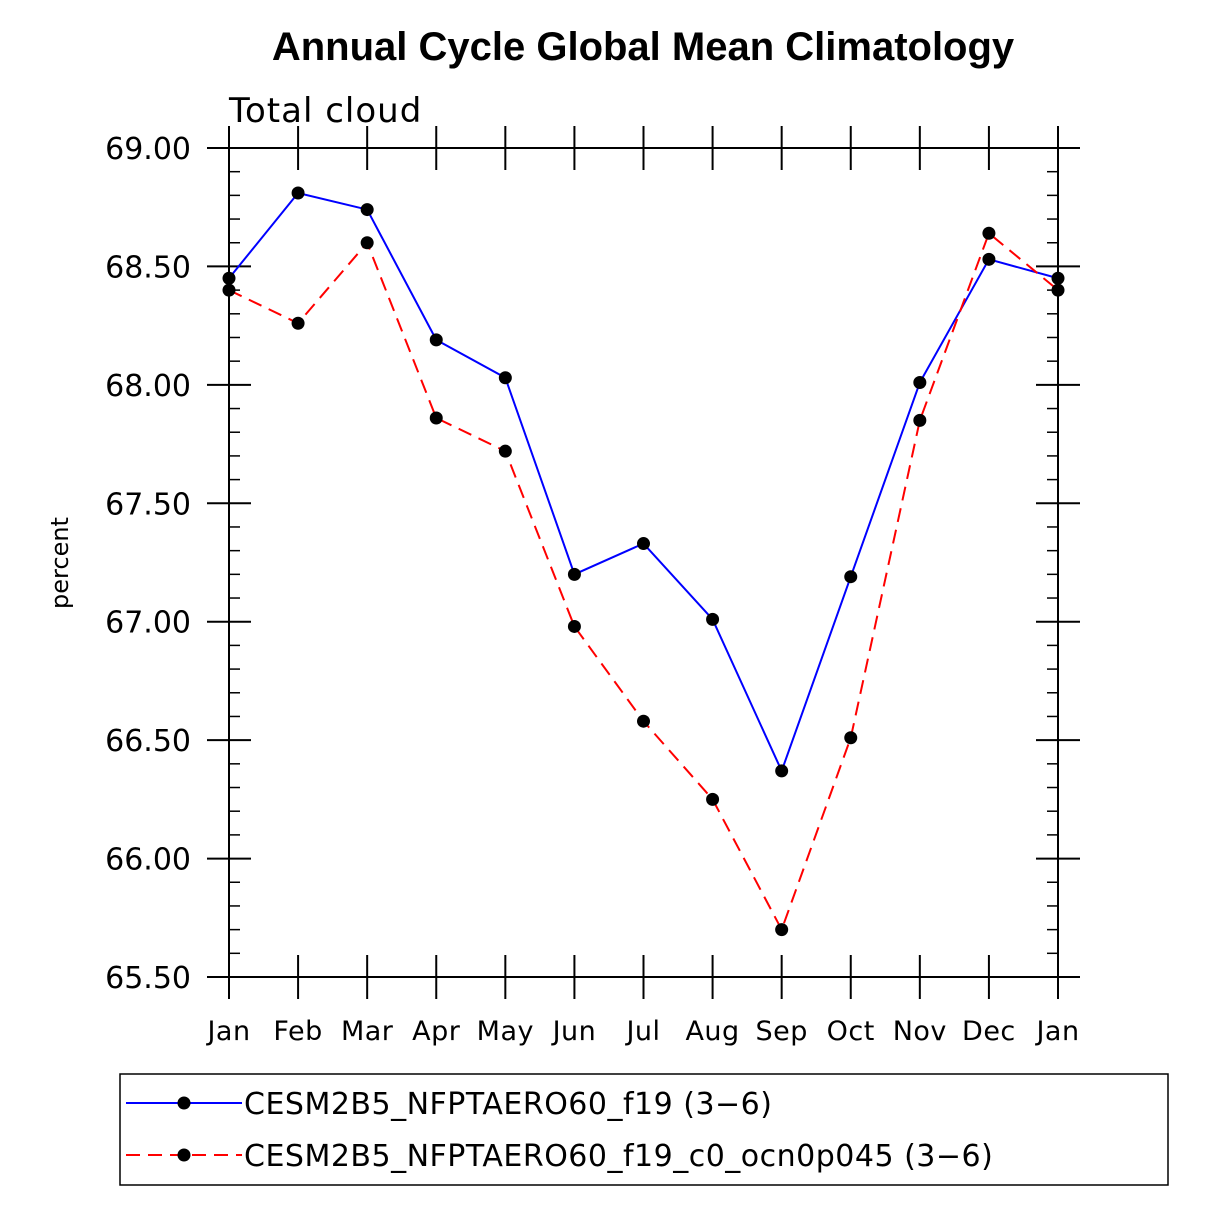  What do you see at coordinates (148, 149) in the screenshot?
I see `y-tick-label: 69.00` at bounding box center [148, 149].